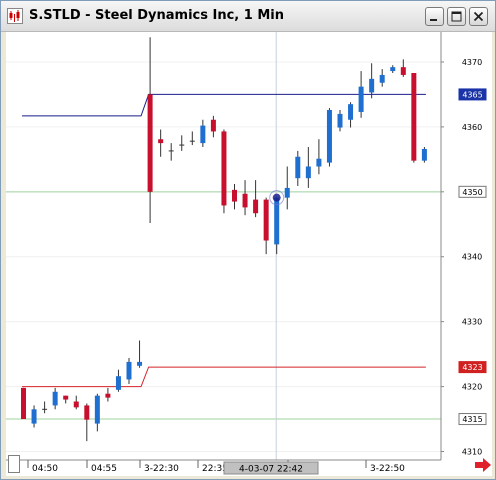  I want to click on y-tick-label: 4320, so click(472, 387).